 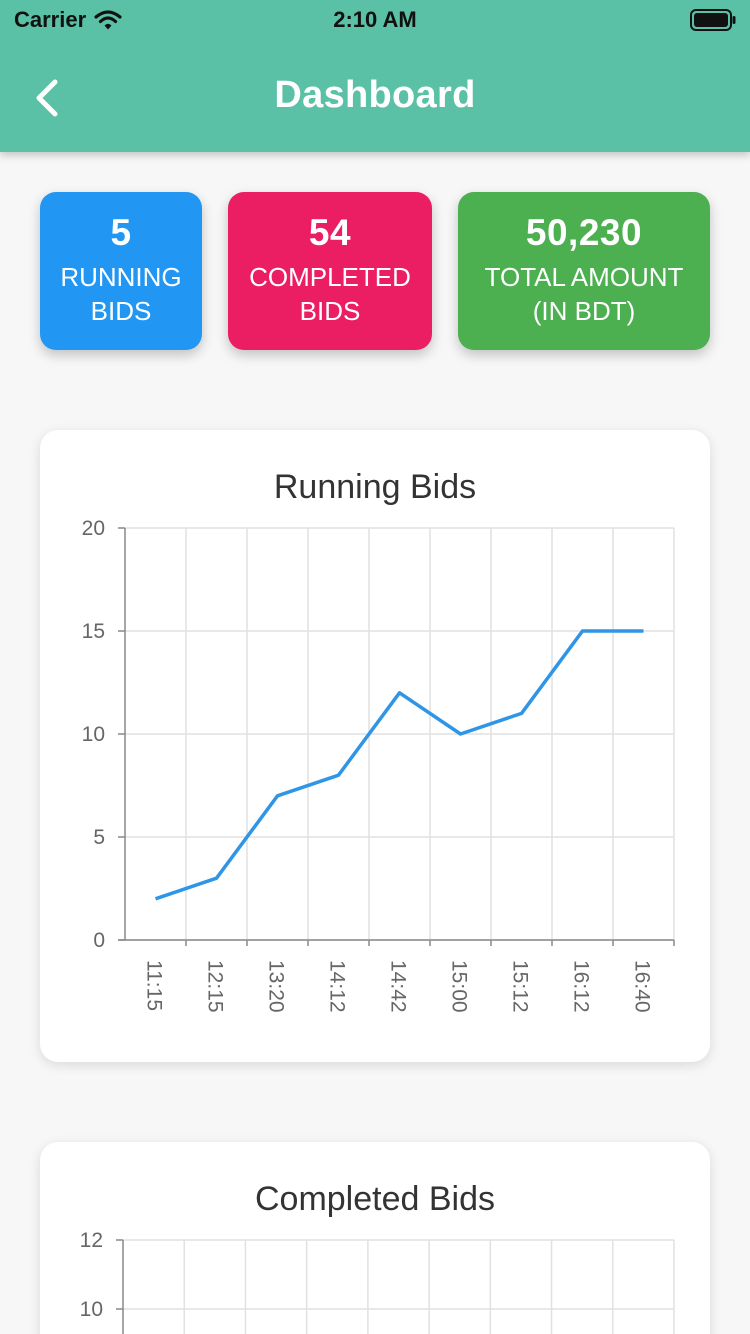 I want to click on stat-label-line: RUNNING, so click(x=120, y=277).